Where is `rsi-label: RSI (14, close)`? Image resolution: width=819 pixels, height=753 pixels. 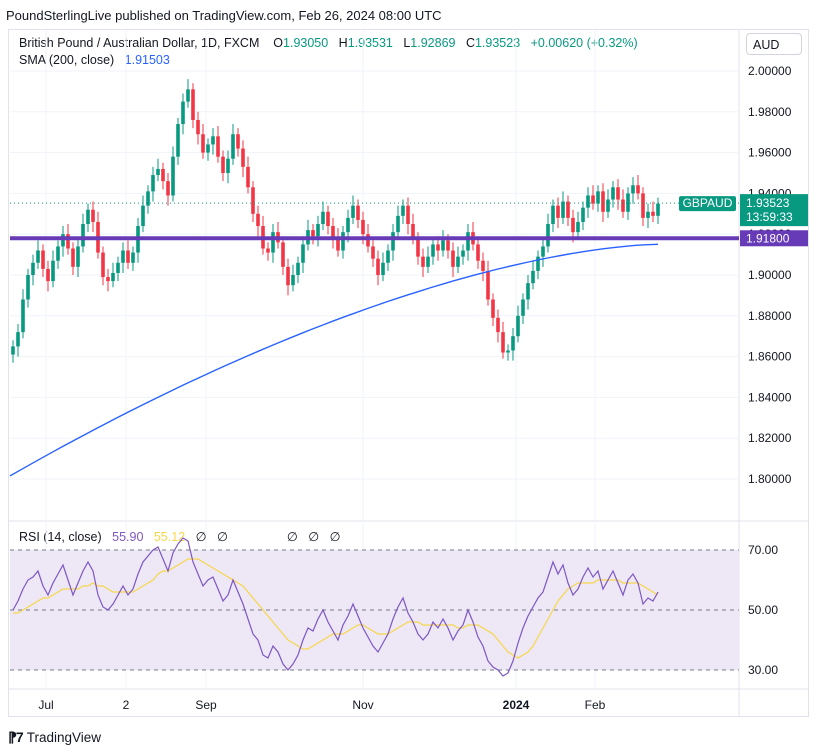
rsi-label: RSI (14, close) is located at coordinates (60, 537).